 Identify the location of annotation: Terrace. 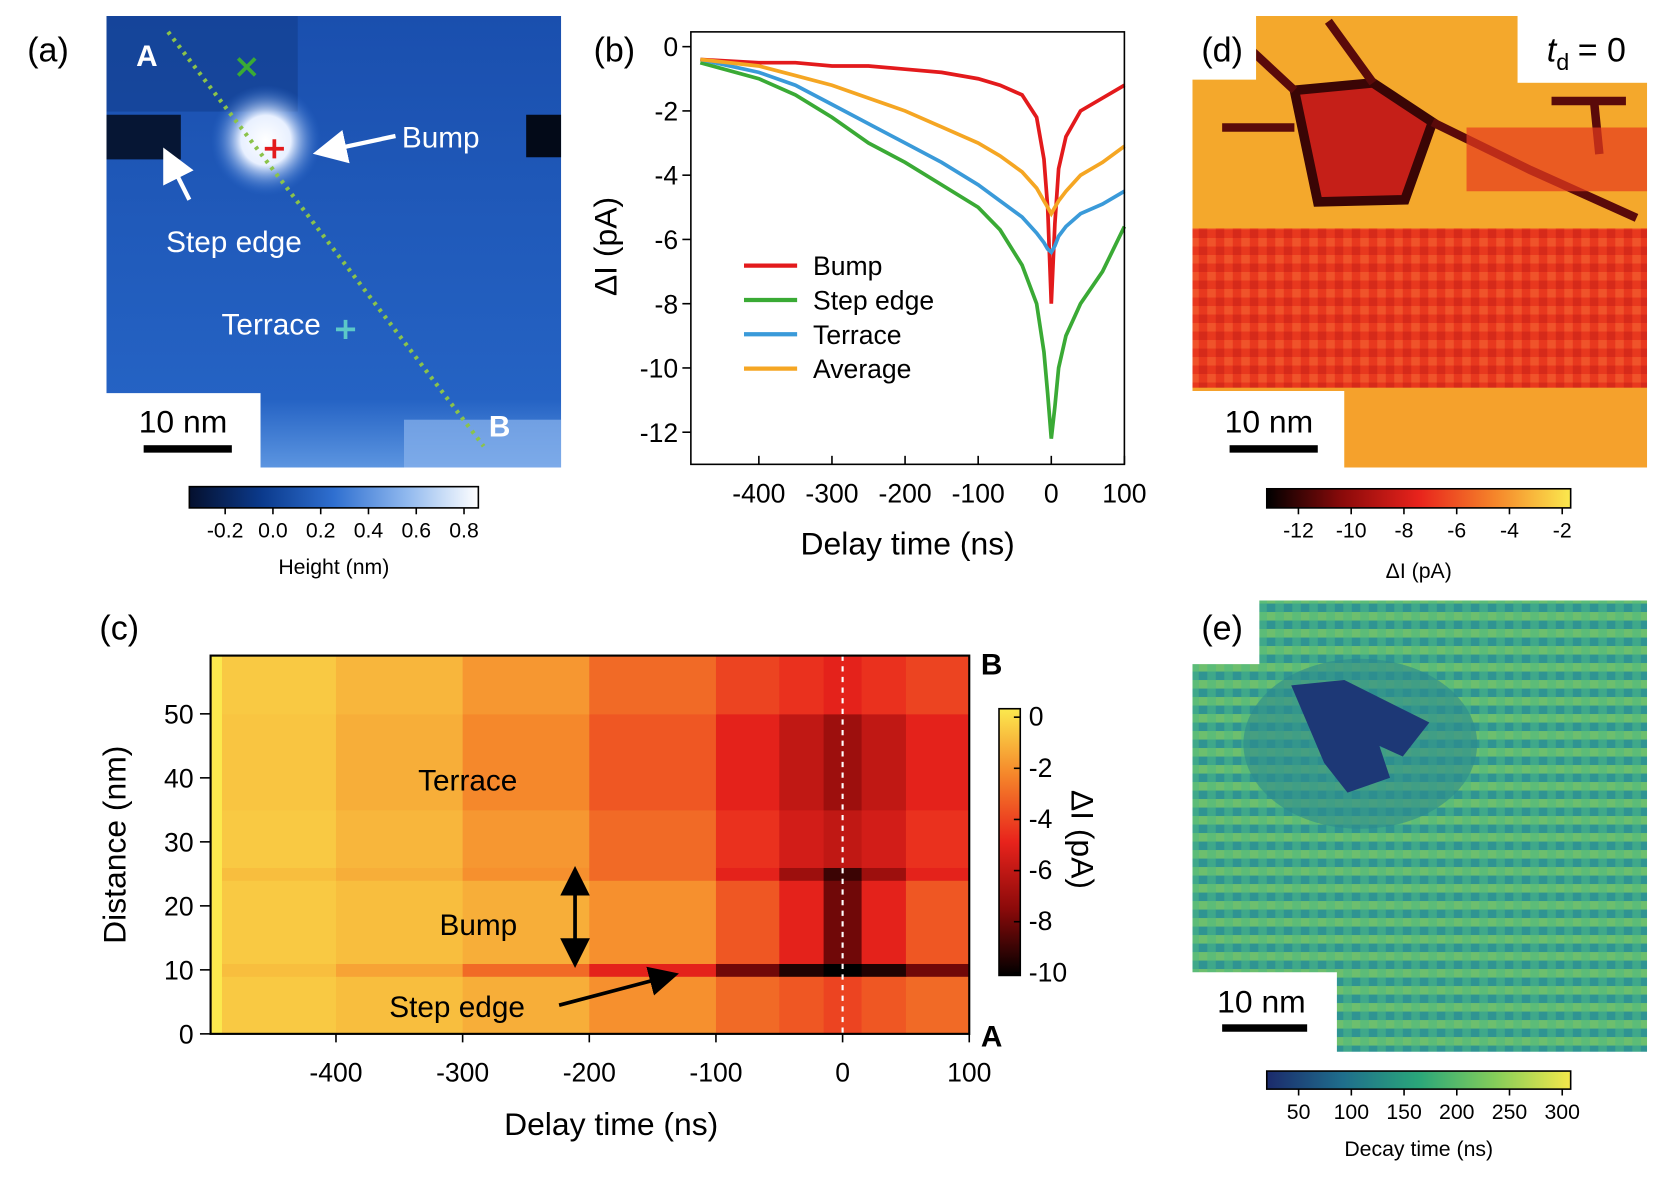
(467, 781).